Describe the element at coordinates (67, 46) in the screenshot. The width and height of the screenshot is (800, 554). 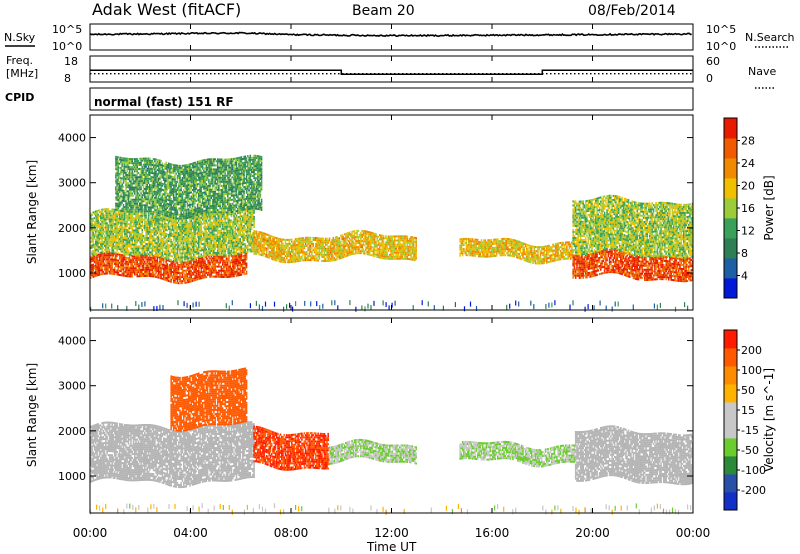
I see `noise-left-tick-bottom: 10^0` at that location.